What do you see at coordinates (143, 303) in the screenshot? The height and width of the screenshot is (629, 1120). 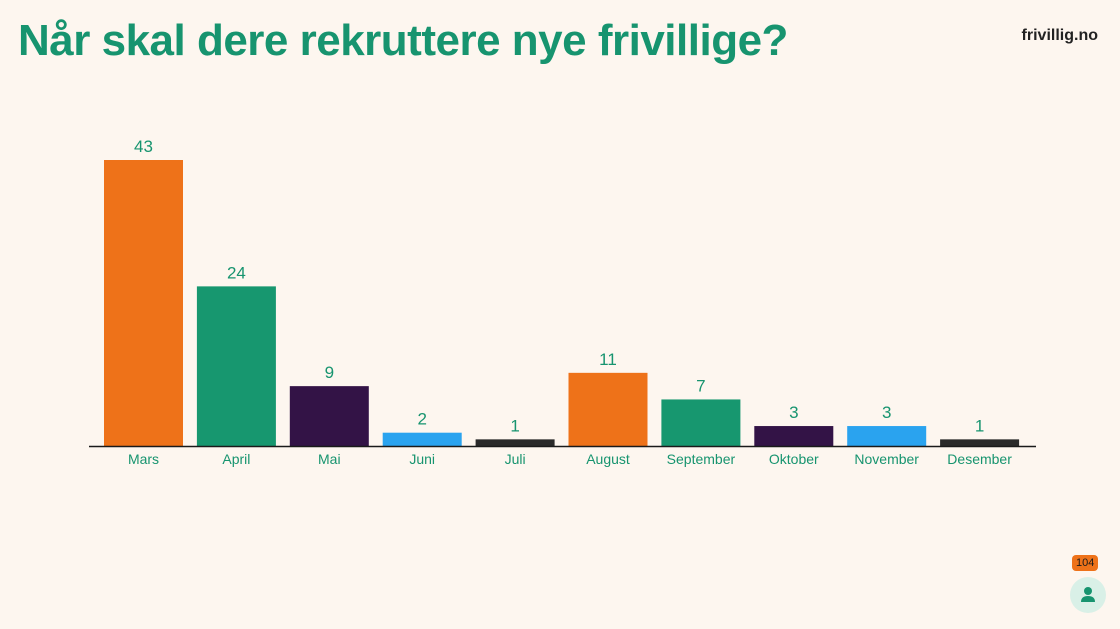 I see `bar-mars` at bounding box center [143, 303].